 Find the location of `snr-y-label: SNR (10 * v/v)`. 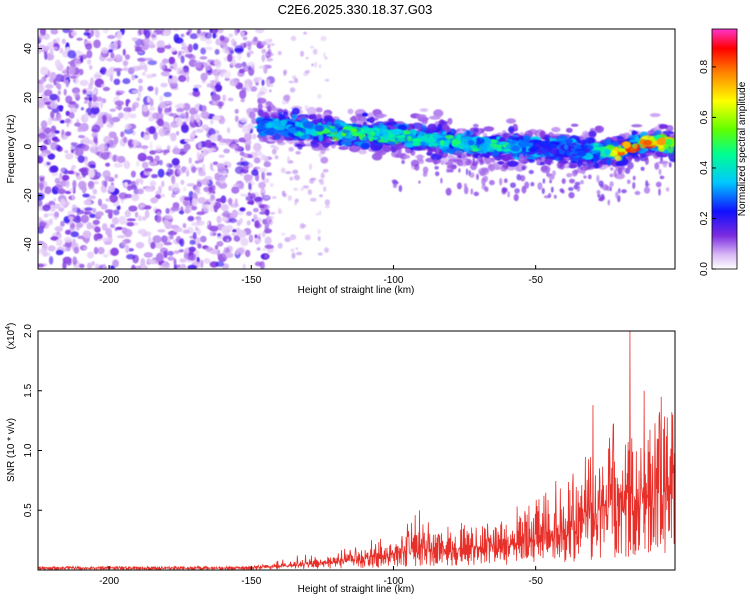

snr-y-label: SNR (10 * v/v) is located at coordinates (11, 450).